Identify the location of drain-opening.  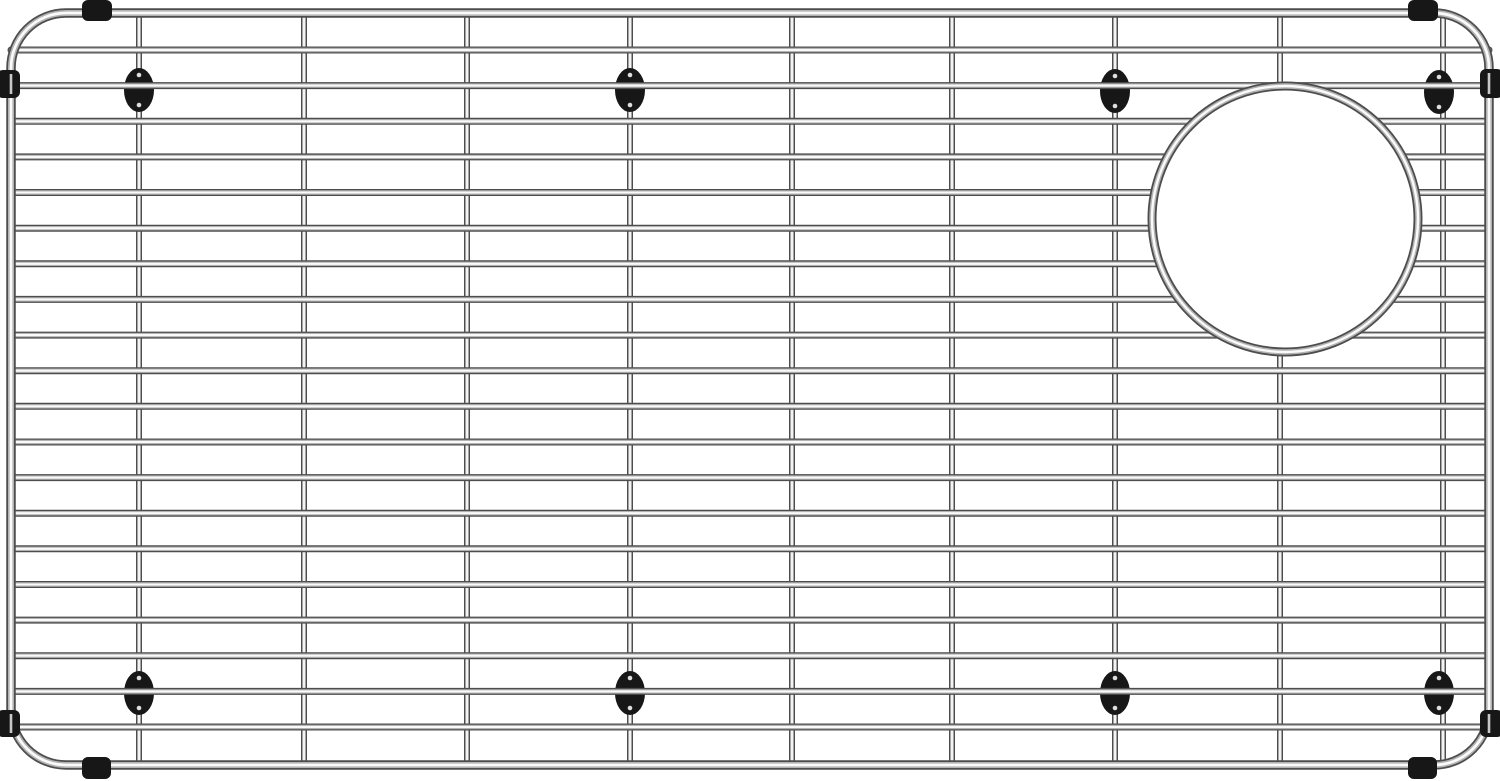
(1285, 219).